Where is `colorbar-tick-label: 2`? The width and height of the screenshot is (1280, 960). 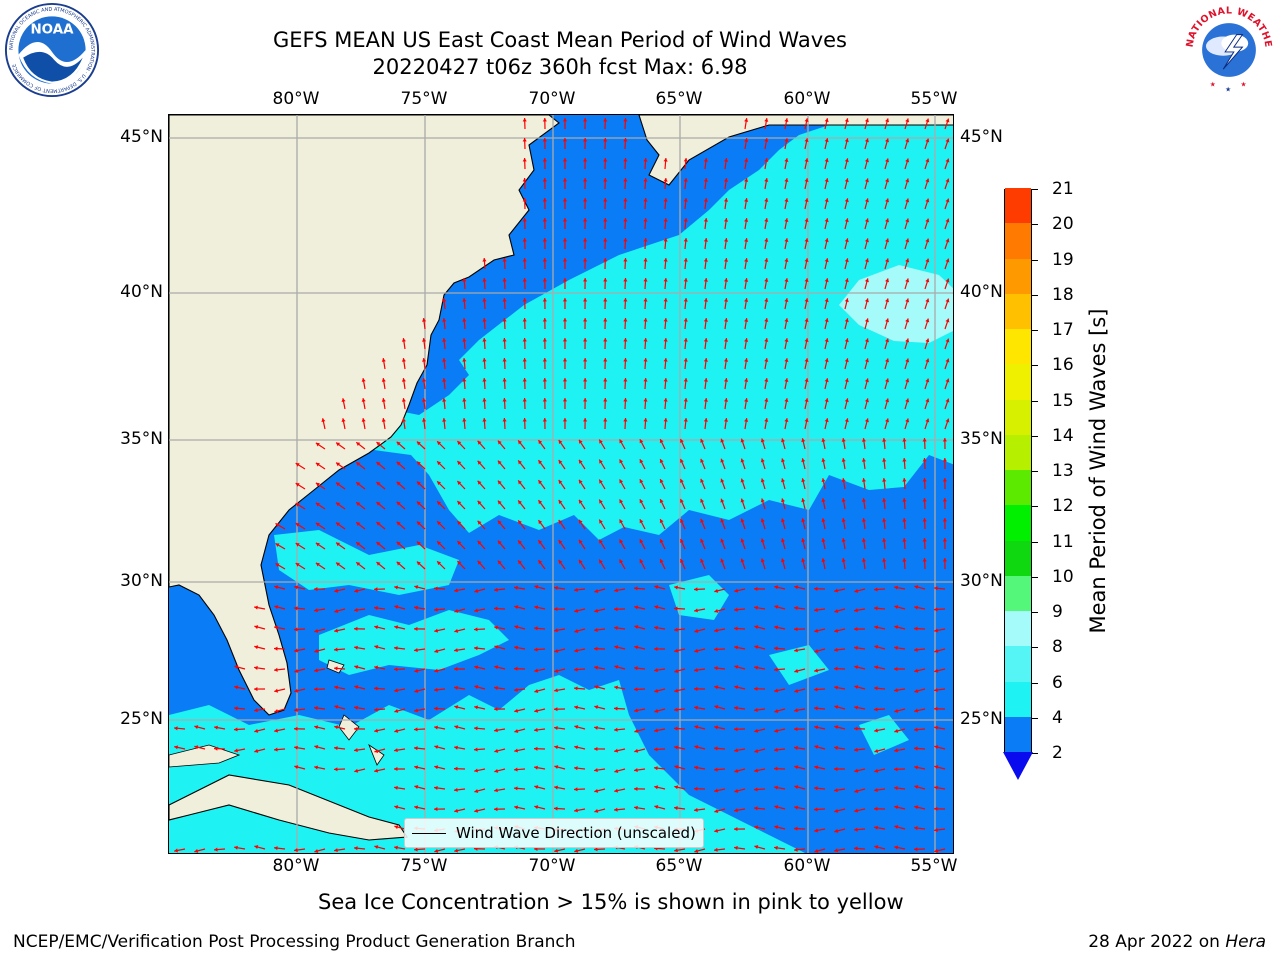
colorbar-tick-label: 2 is located at coordinates (1057, 753).